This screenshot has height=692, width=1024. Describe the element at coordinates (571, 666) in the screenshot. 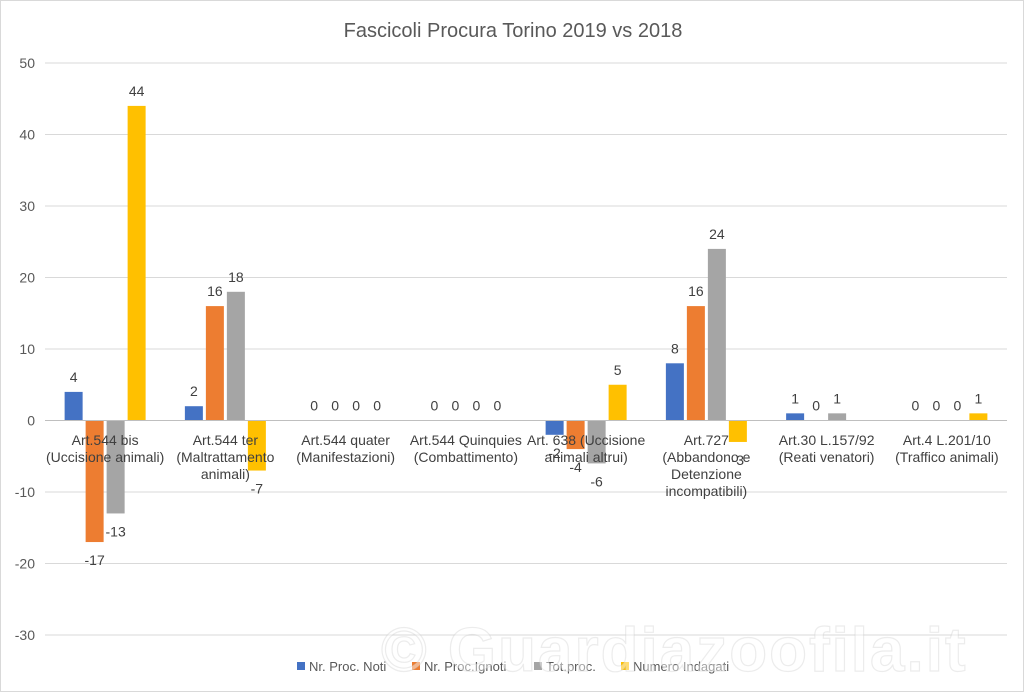

I see `legend-label: Tot.proc.` at that location.